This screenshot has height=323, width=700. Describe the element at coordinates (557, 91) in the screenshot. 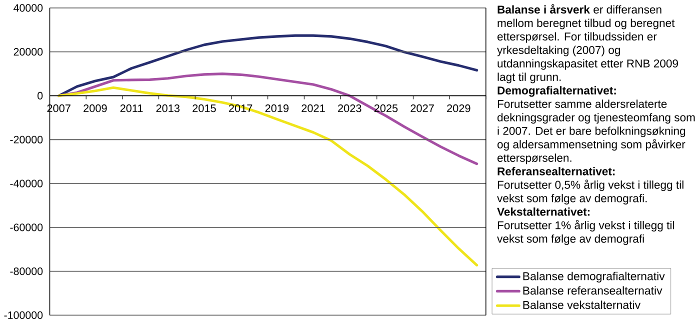

I see `text: Demografialternativet:` at that location.